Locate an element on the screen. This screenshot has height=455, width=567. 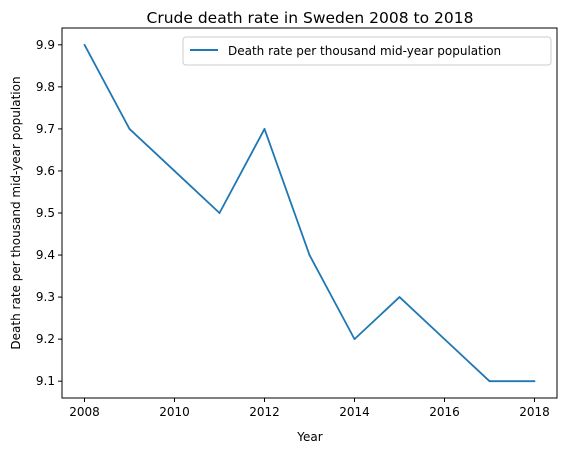
y-axis: 9.1 9.2 9.3 9.4 9.5 9.6 9.7 9.8 9.9 is located at coordinates (49, 213).